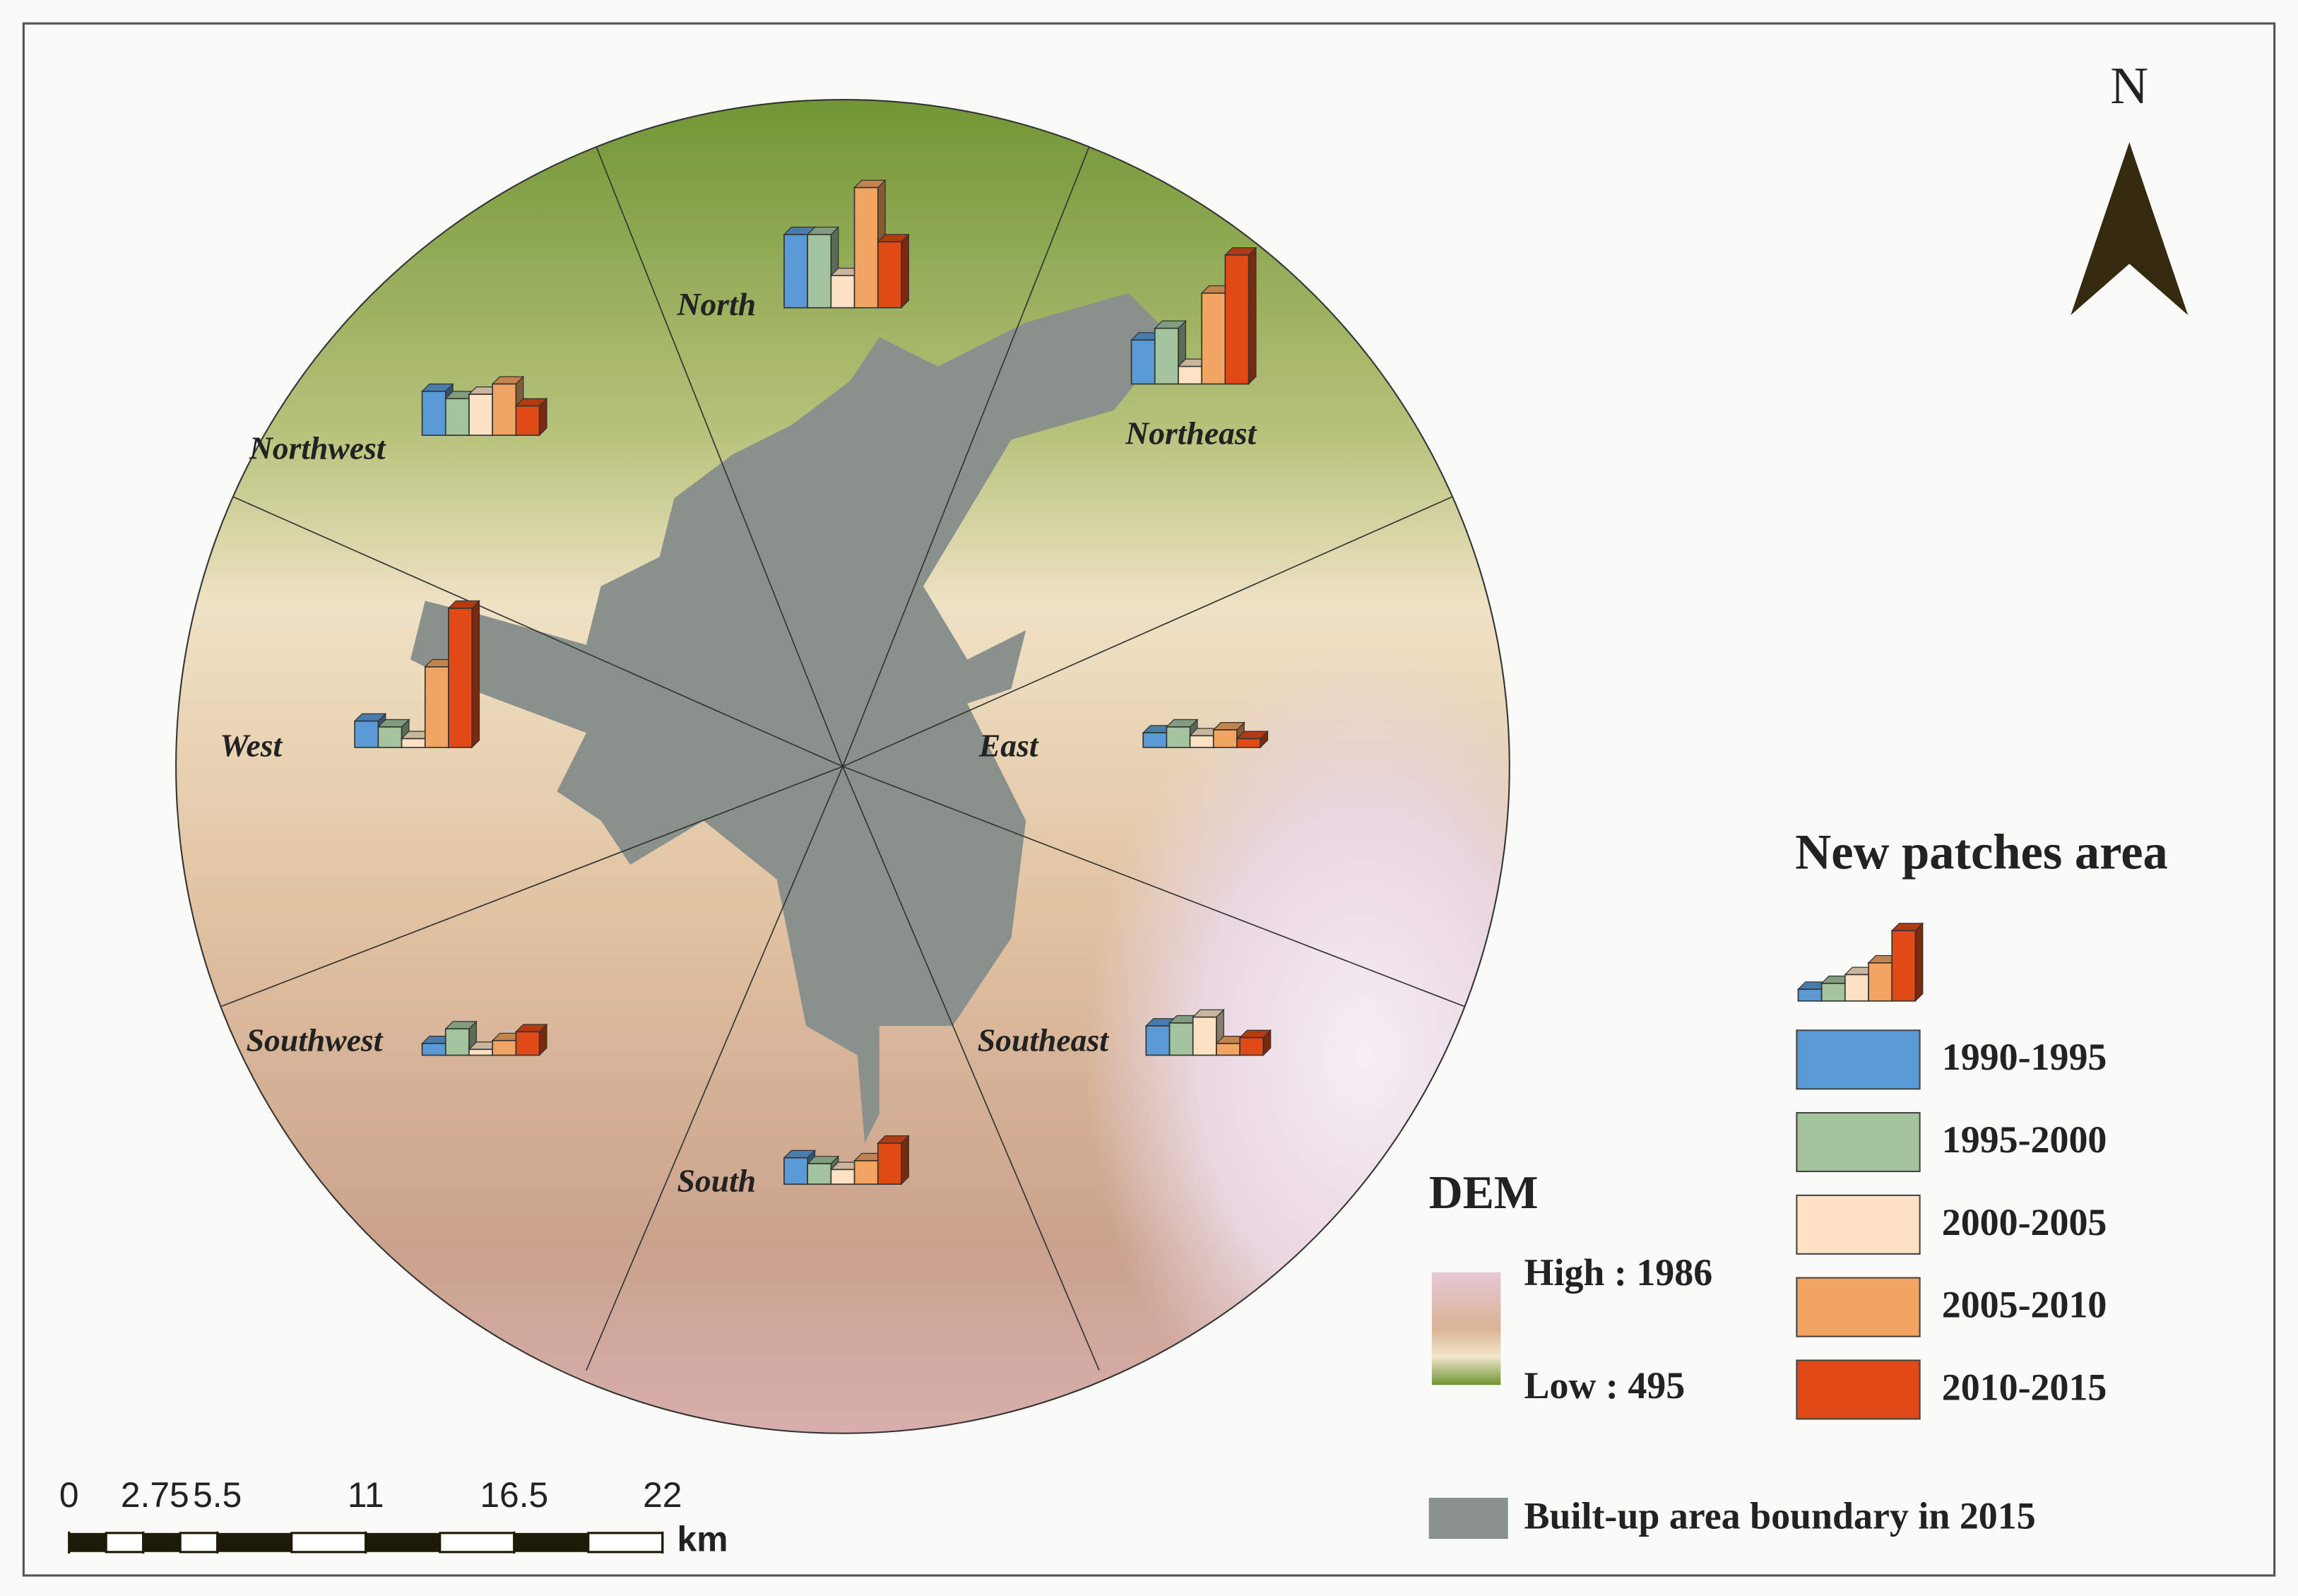  Describe the element at coordinates (514, 1495) in the screenshot. I see `scale-tick-label: 16.5` at that location.